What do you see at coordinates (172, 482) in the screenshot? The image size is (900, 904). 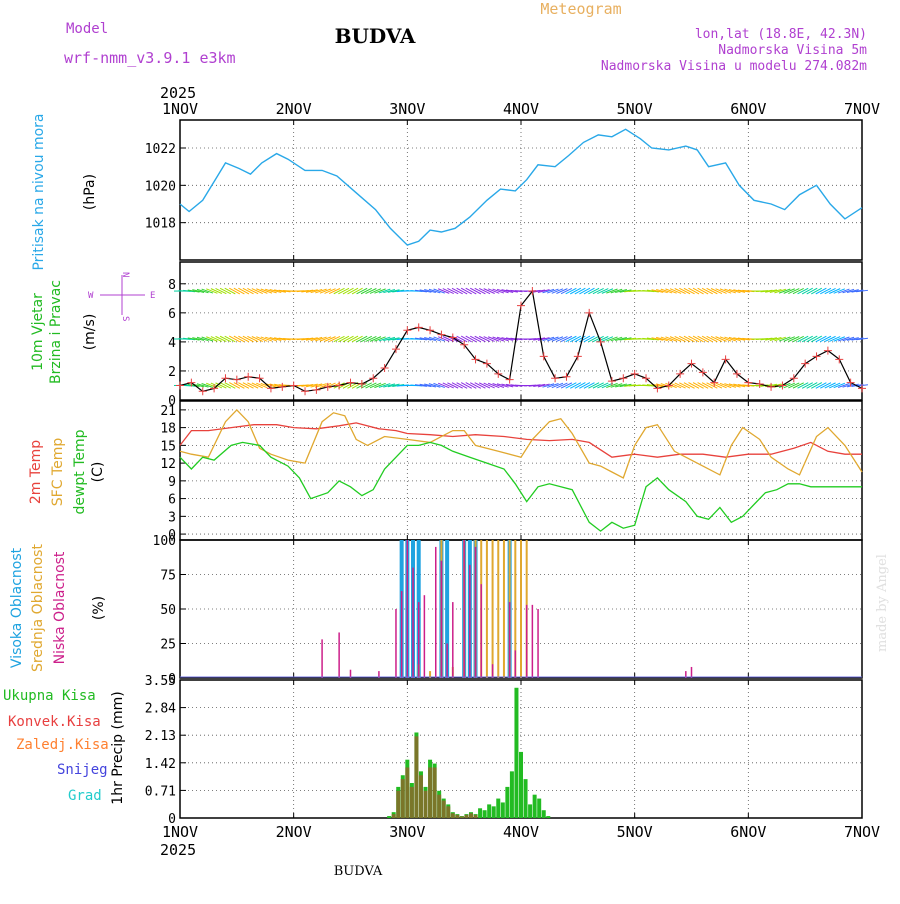 I see `y-tick-label: 9` at bounding box center [172, 482].